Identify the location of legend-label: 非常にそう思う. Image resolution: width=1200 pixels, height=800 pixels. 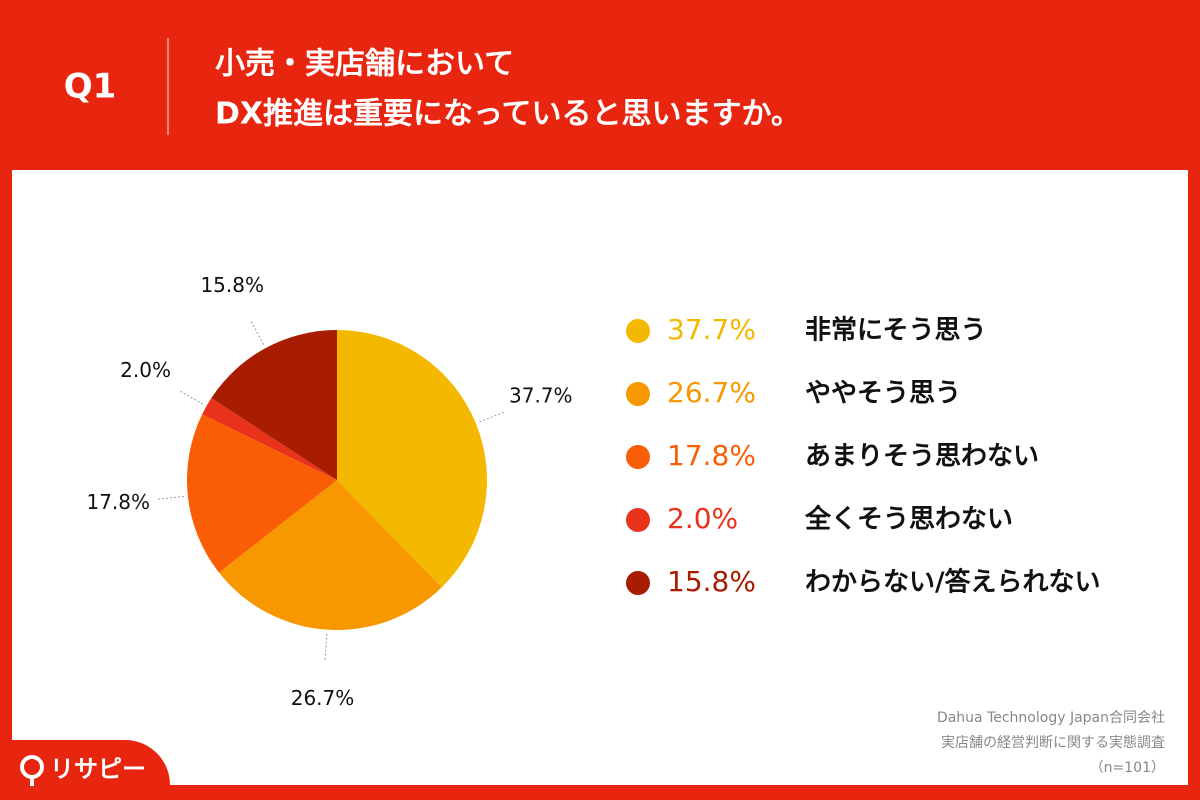
(895, 331).